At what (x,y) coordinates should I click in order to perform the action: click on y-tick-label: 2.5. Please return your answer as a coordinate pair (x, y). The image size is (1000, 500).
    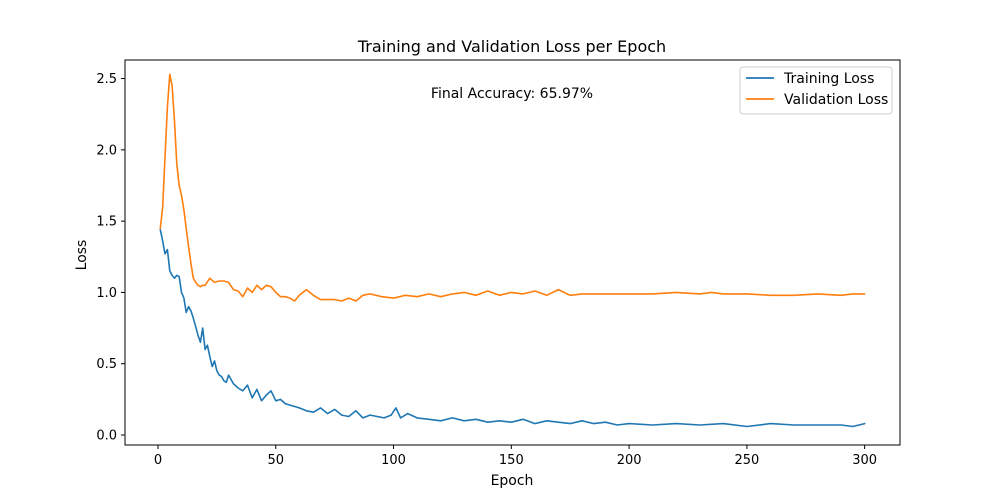
    Looking at the image, I should click on (106, 79).